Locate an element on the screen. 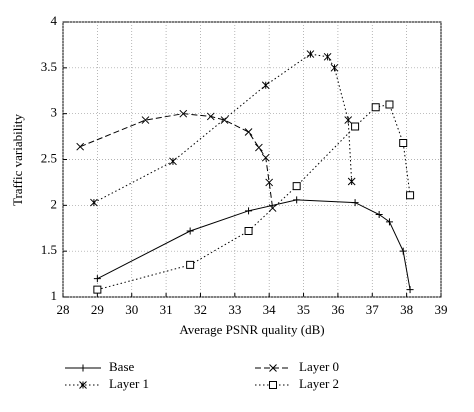  x-tick-label: 28 is located at coordinates (63, 309).